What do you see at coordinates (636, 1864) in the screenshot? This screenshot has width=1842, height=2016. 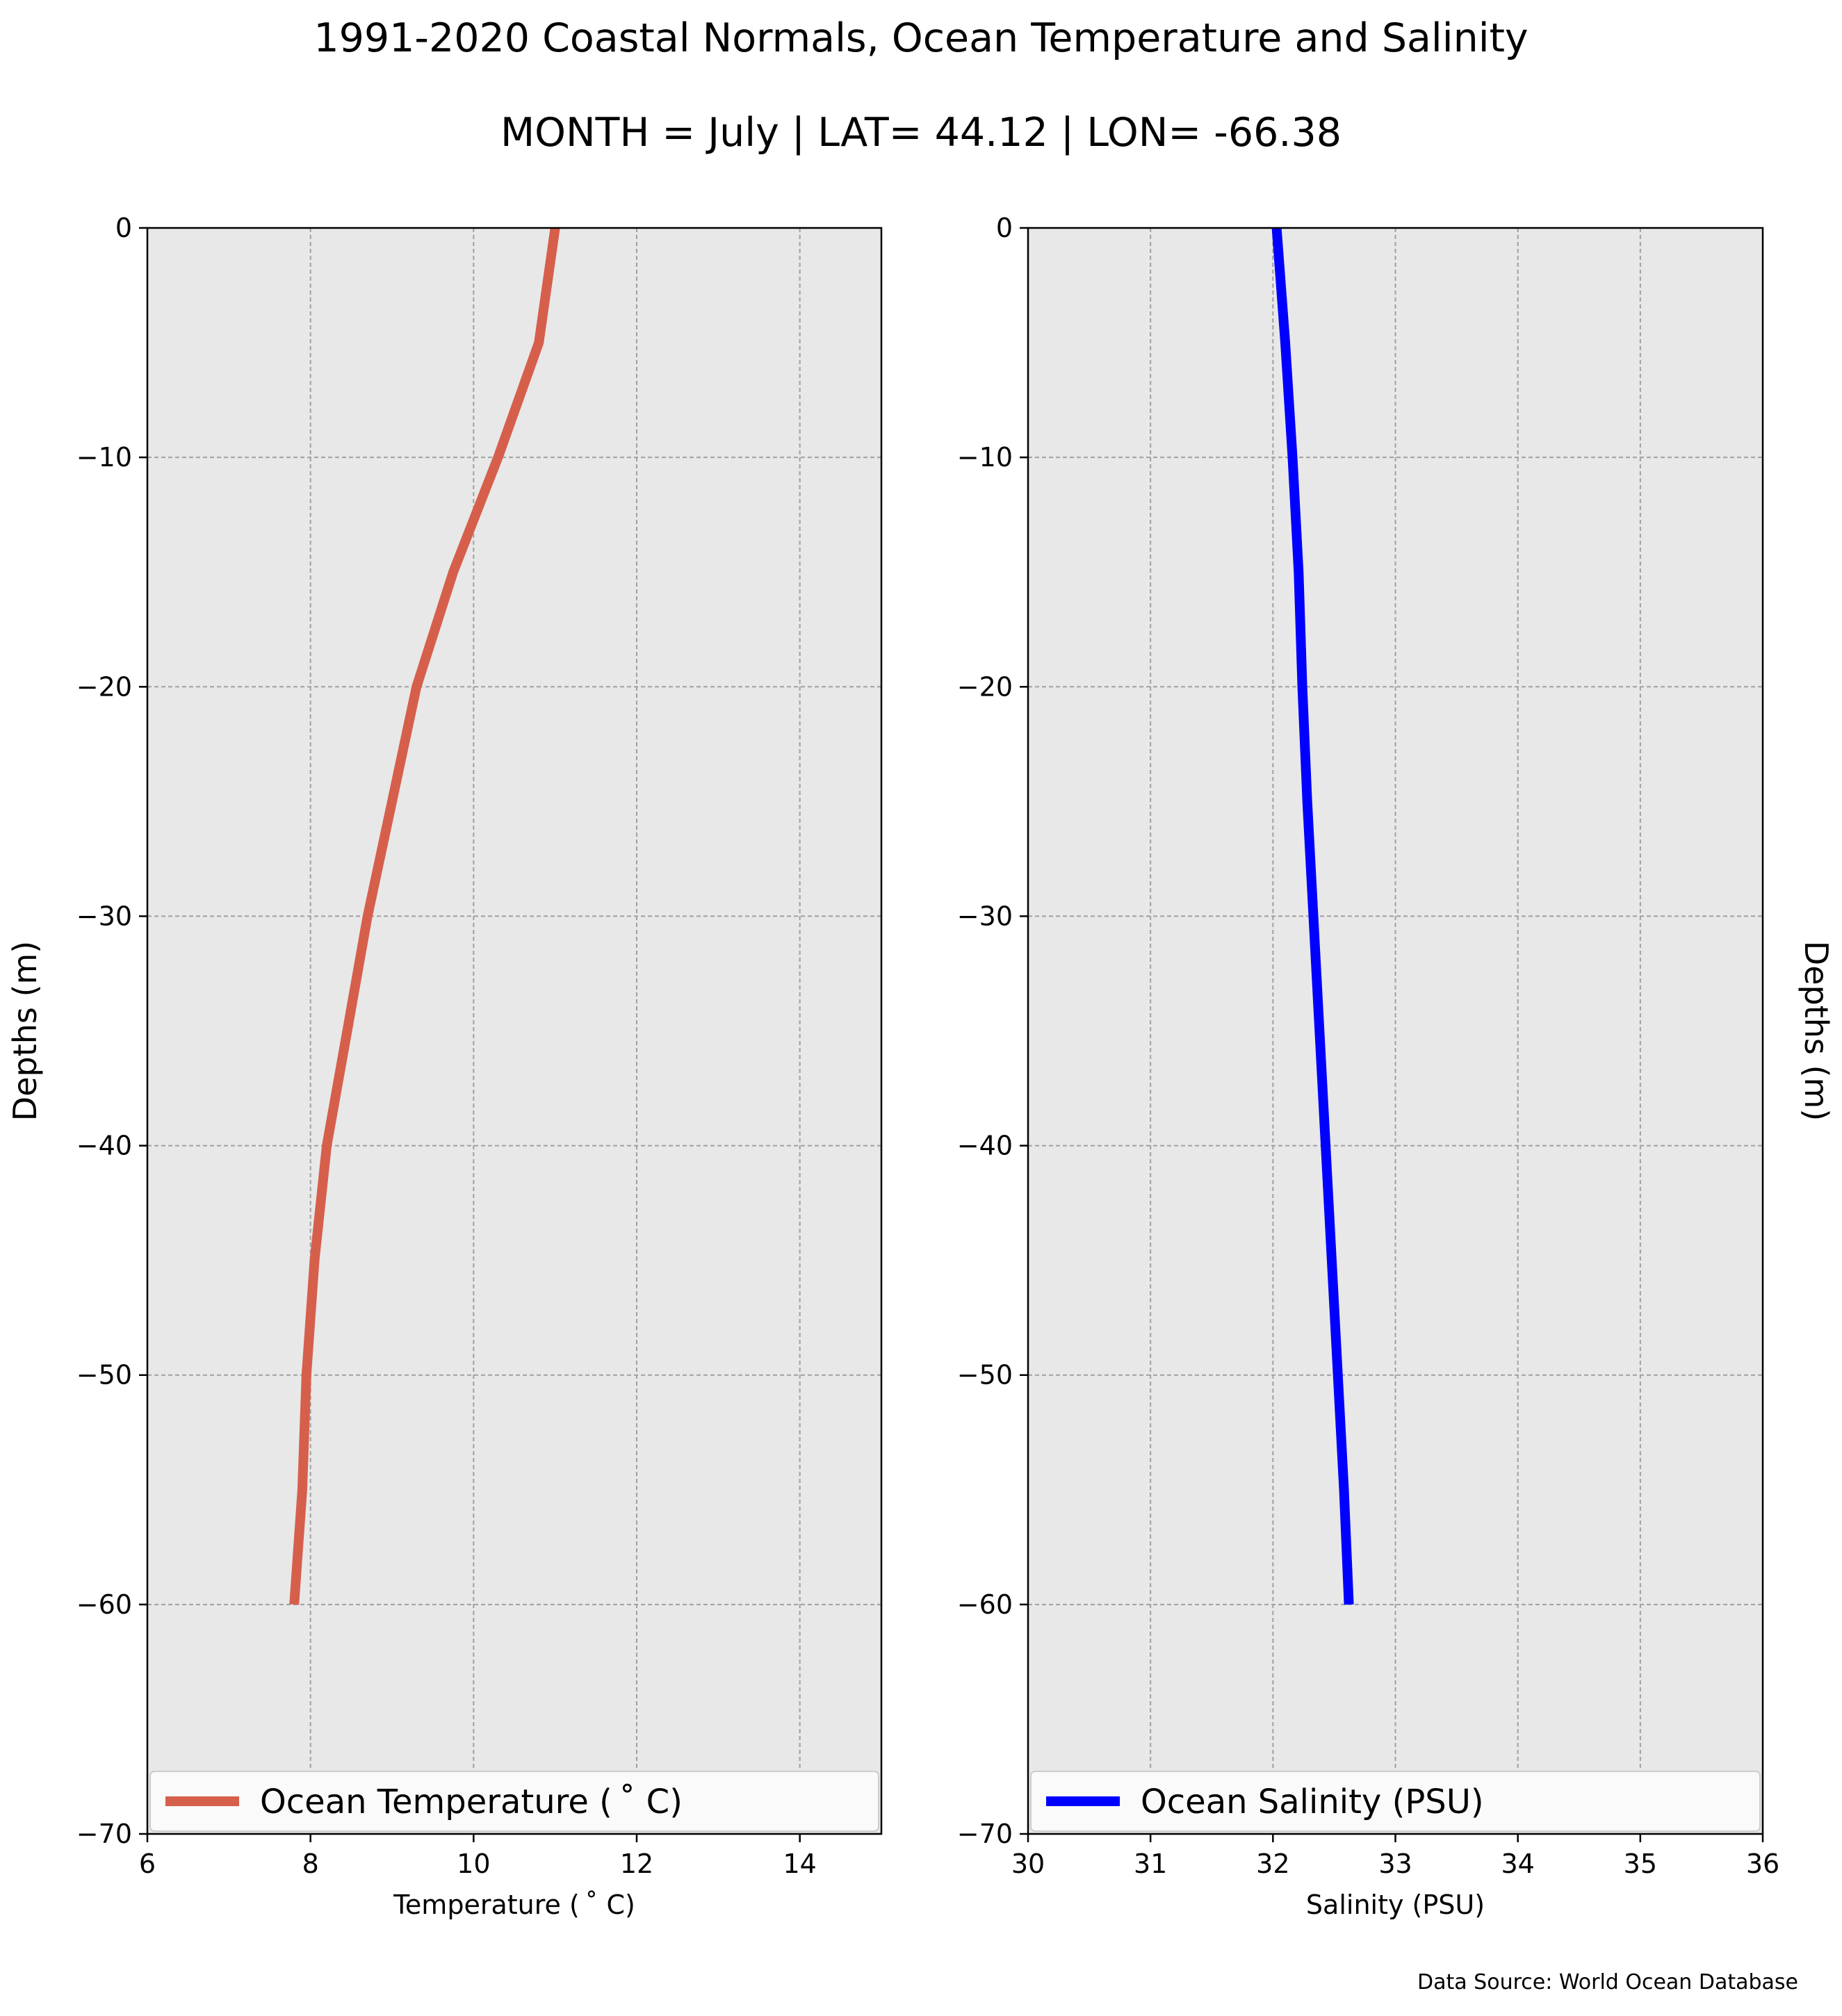 I see `x-tick-label: 12` at bounding box center [636, 1864].